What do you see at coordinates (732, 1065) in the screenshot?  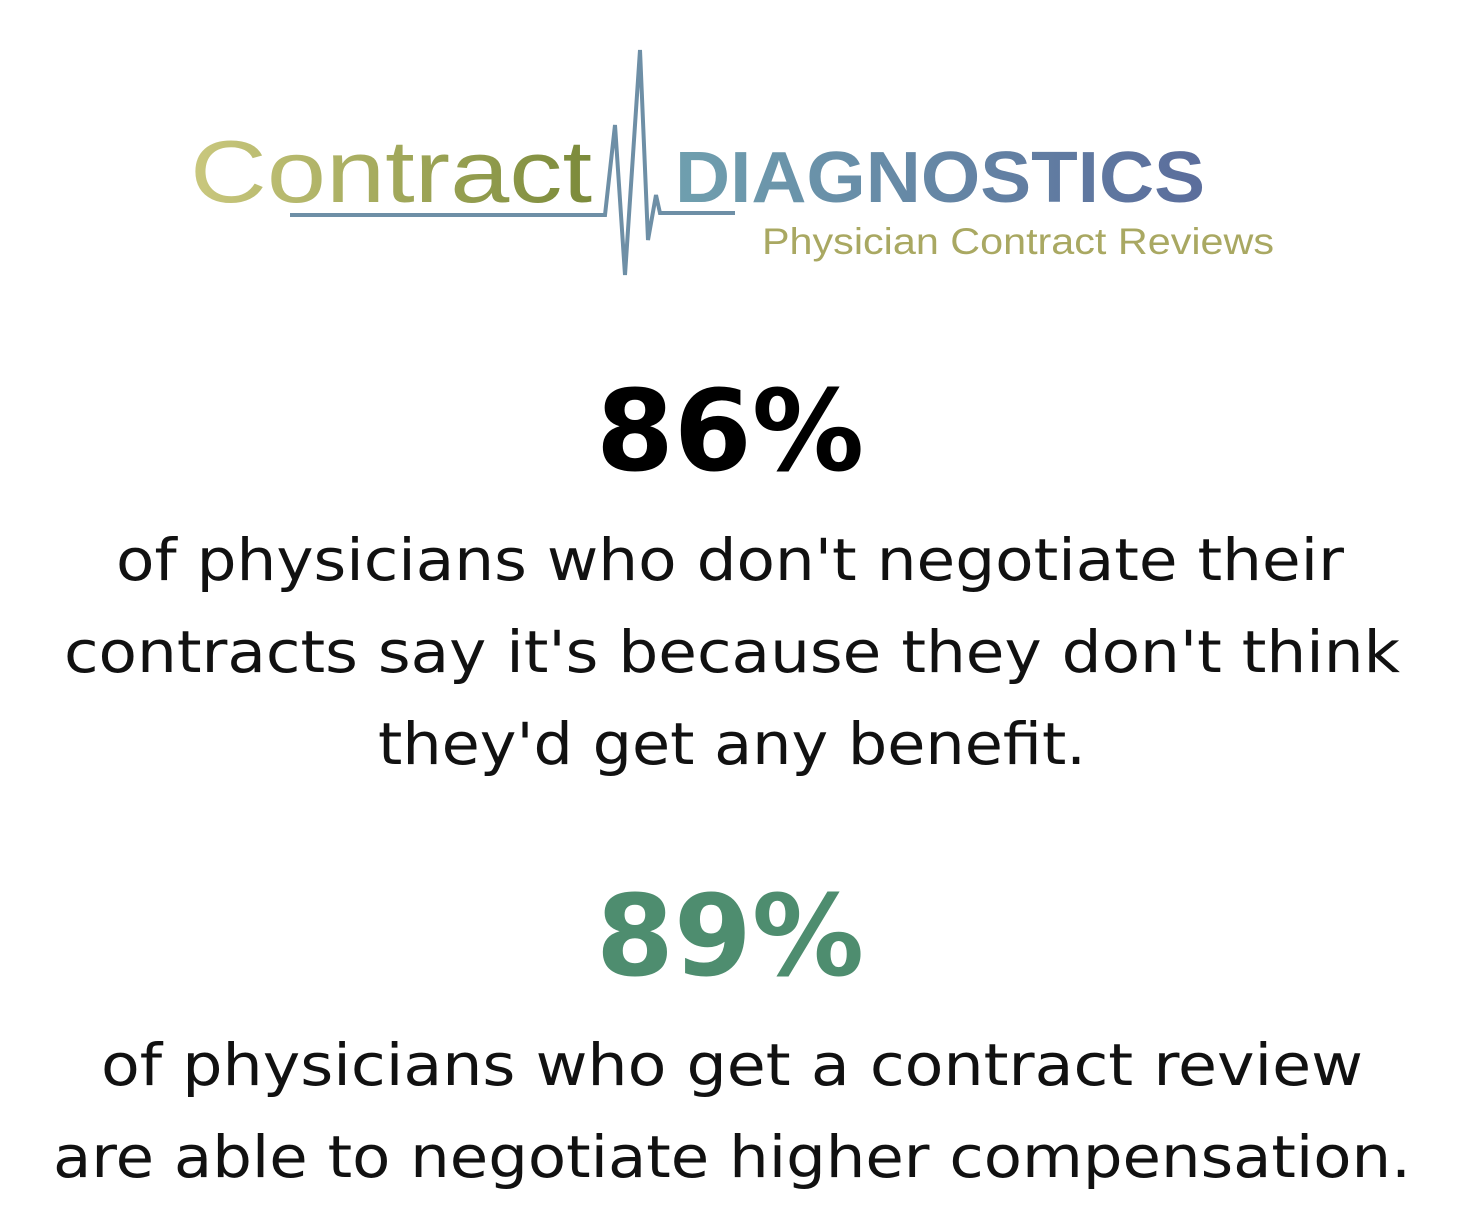 I see `stat-text: of physicians who get a contract review` at bounding box center [732, 1065].